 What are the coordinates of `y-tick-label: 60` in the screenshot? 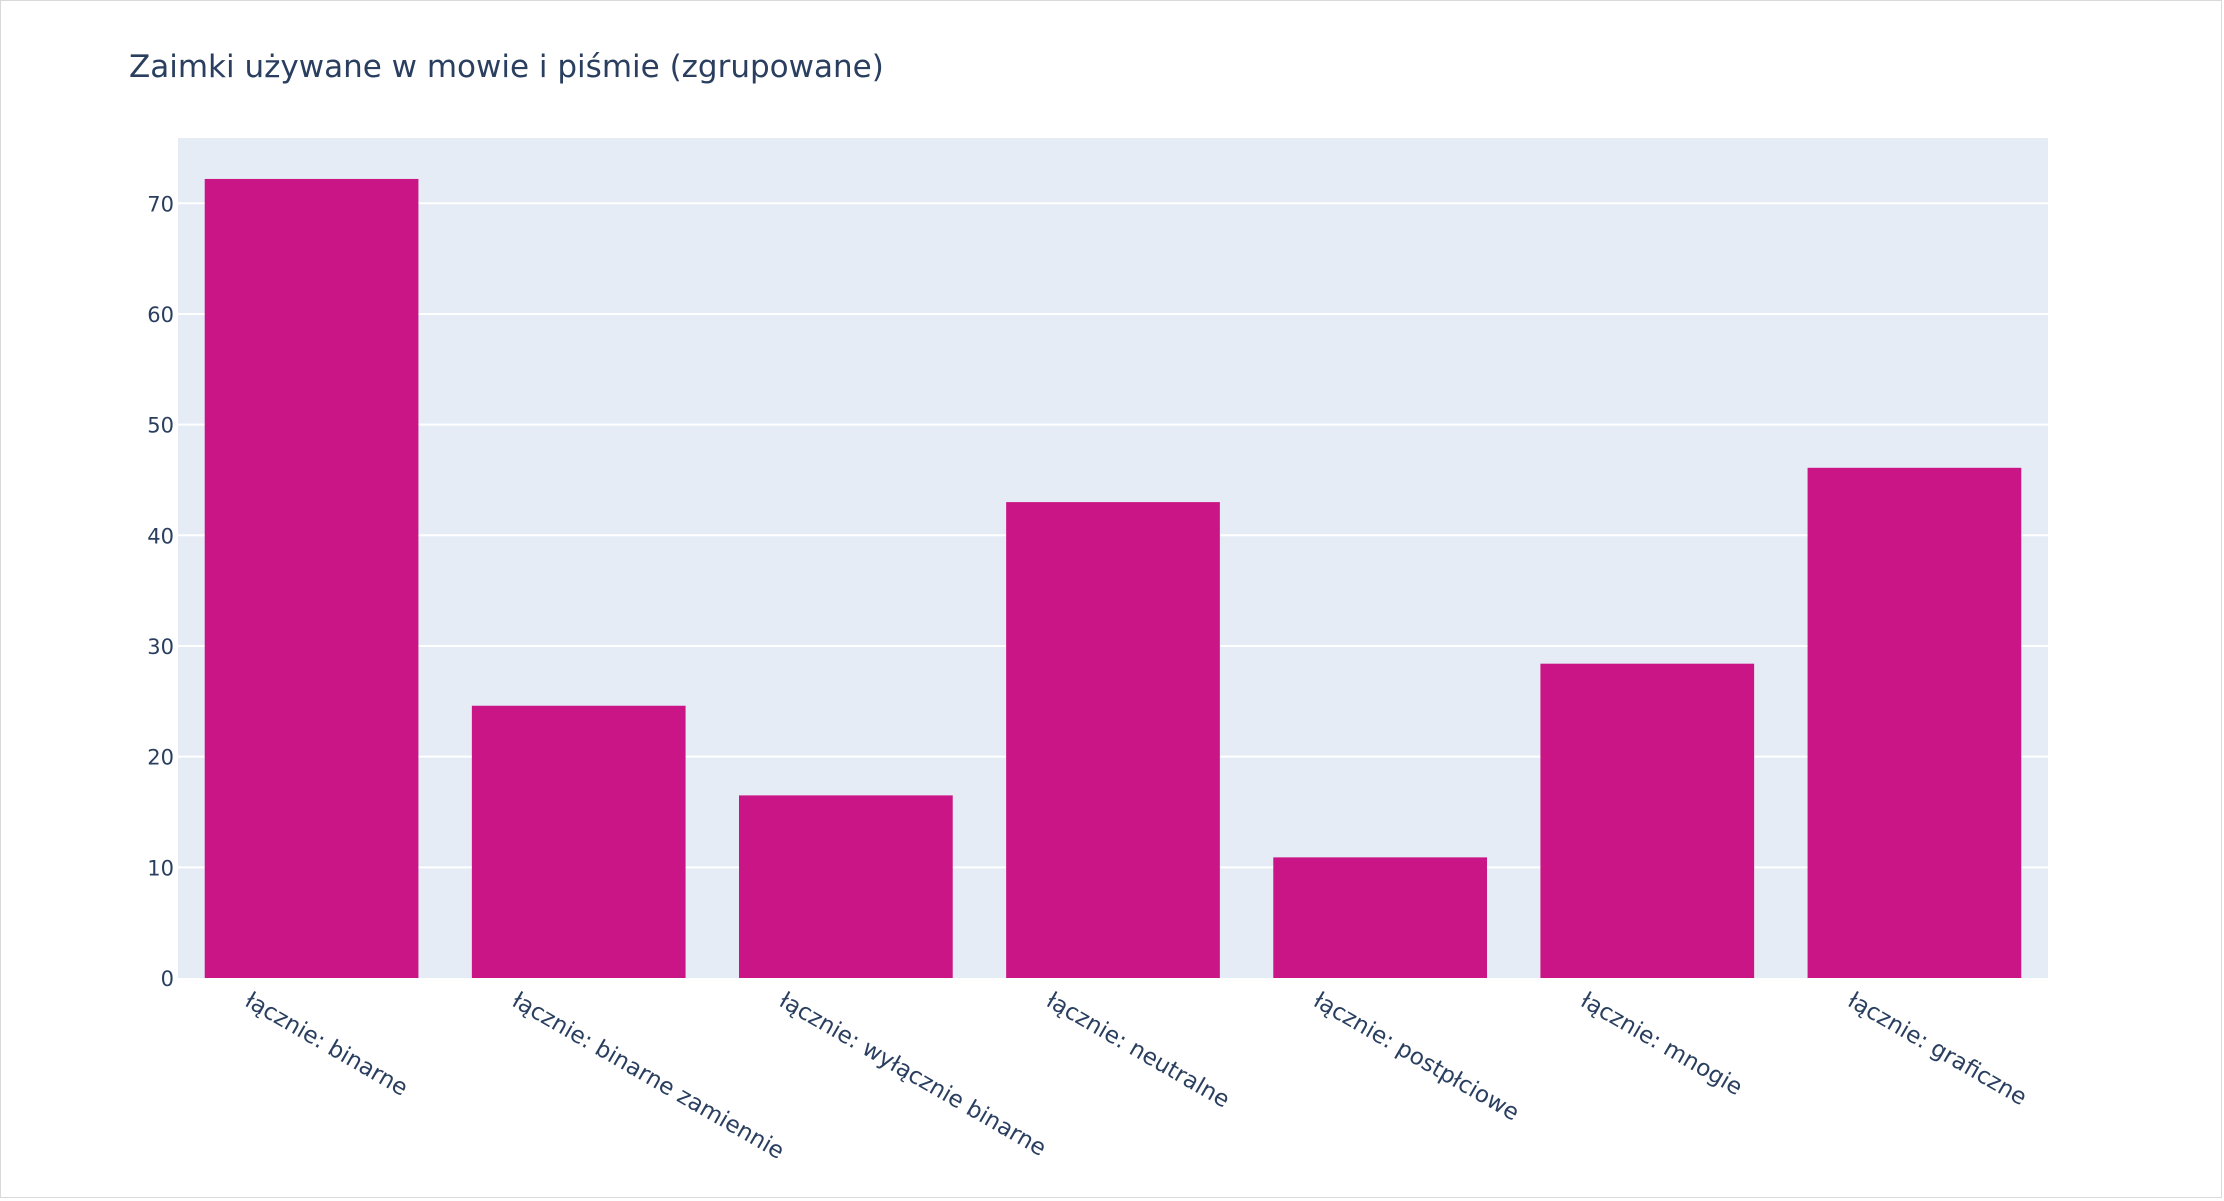 It's located at (160, 315).